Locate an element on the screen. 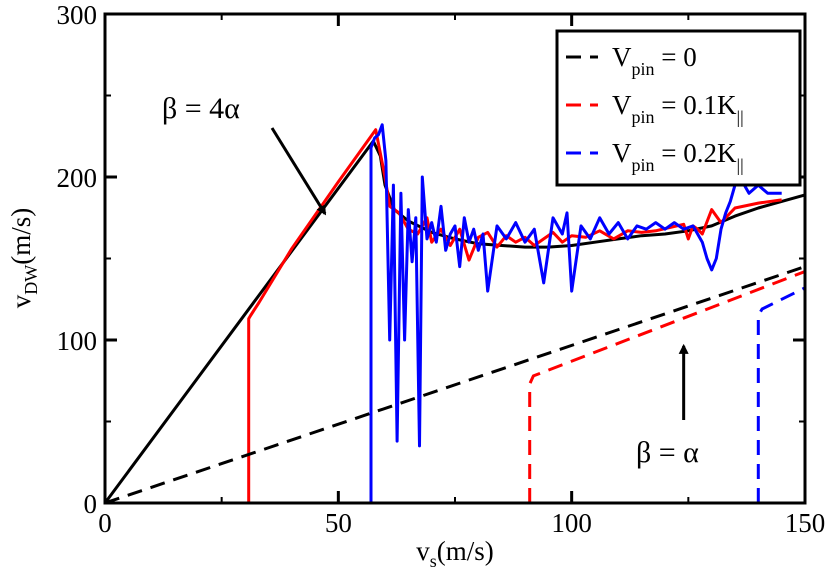 Image resolution: width=830 pixels, height=581 pixels. legend: Vpin = 0 Vpin = 0.1K|| Vpin = 0.2K|| is located at coordinates (678, 108).